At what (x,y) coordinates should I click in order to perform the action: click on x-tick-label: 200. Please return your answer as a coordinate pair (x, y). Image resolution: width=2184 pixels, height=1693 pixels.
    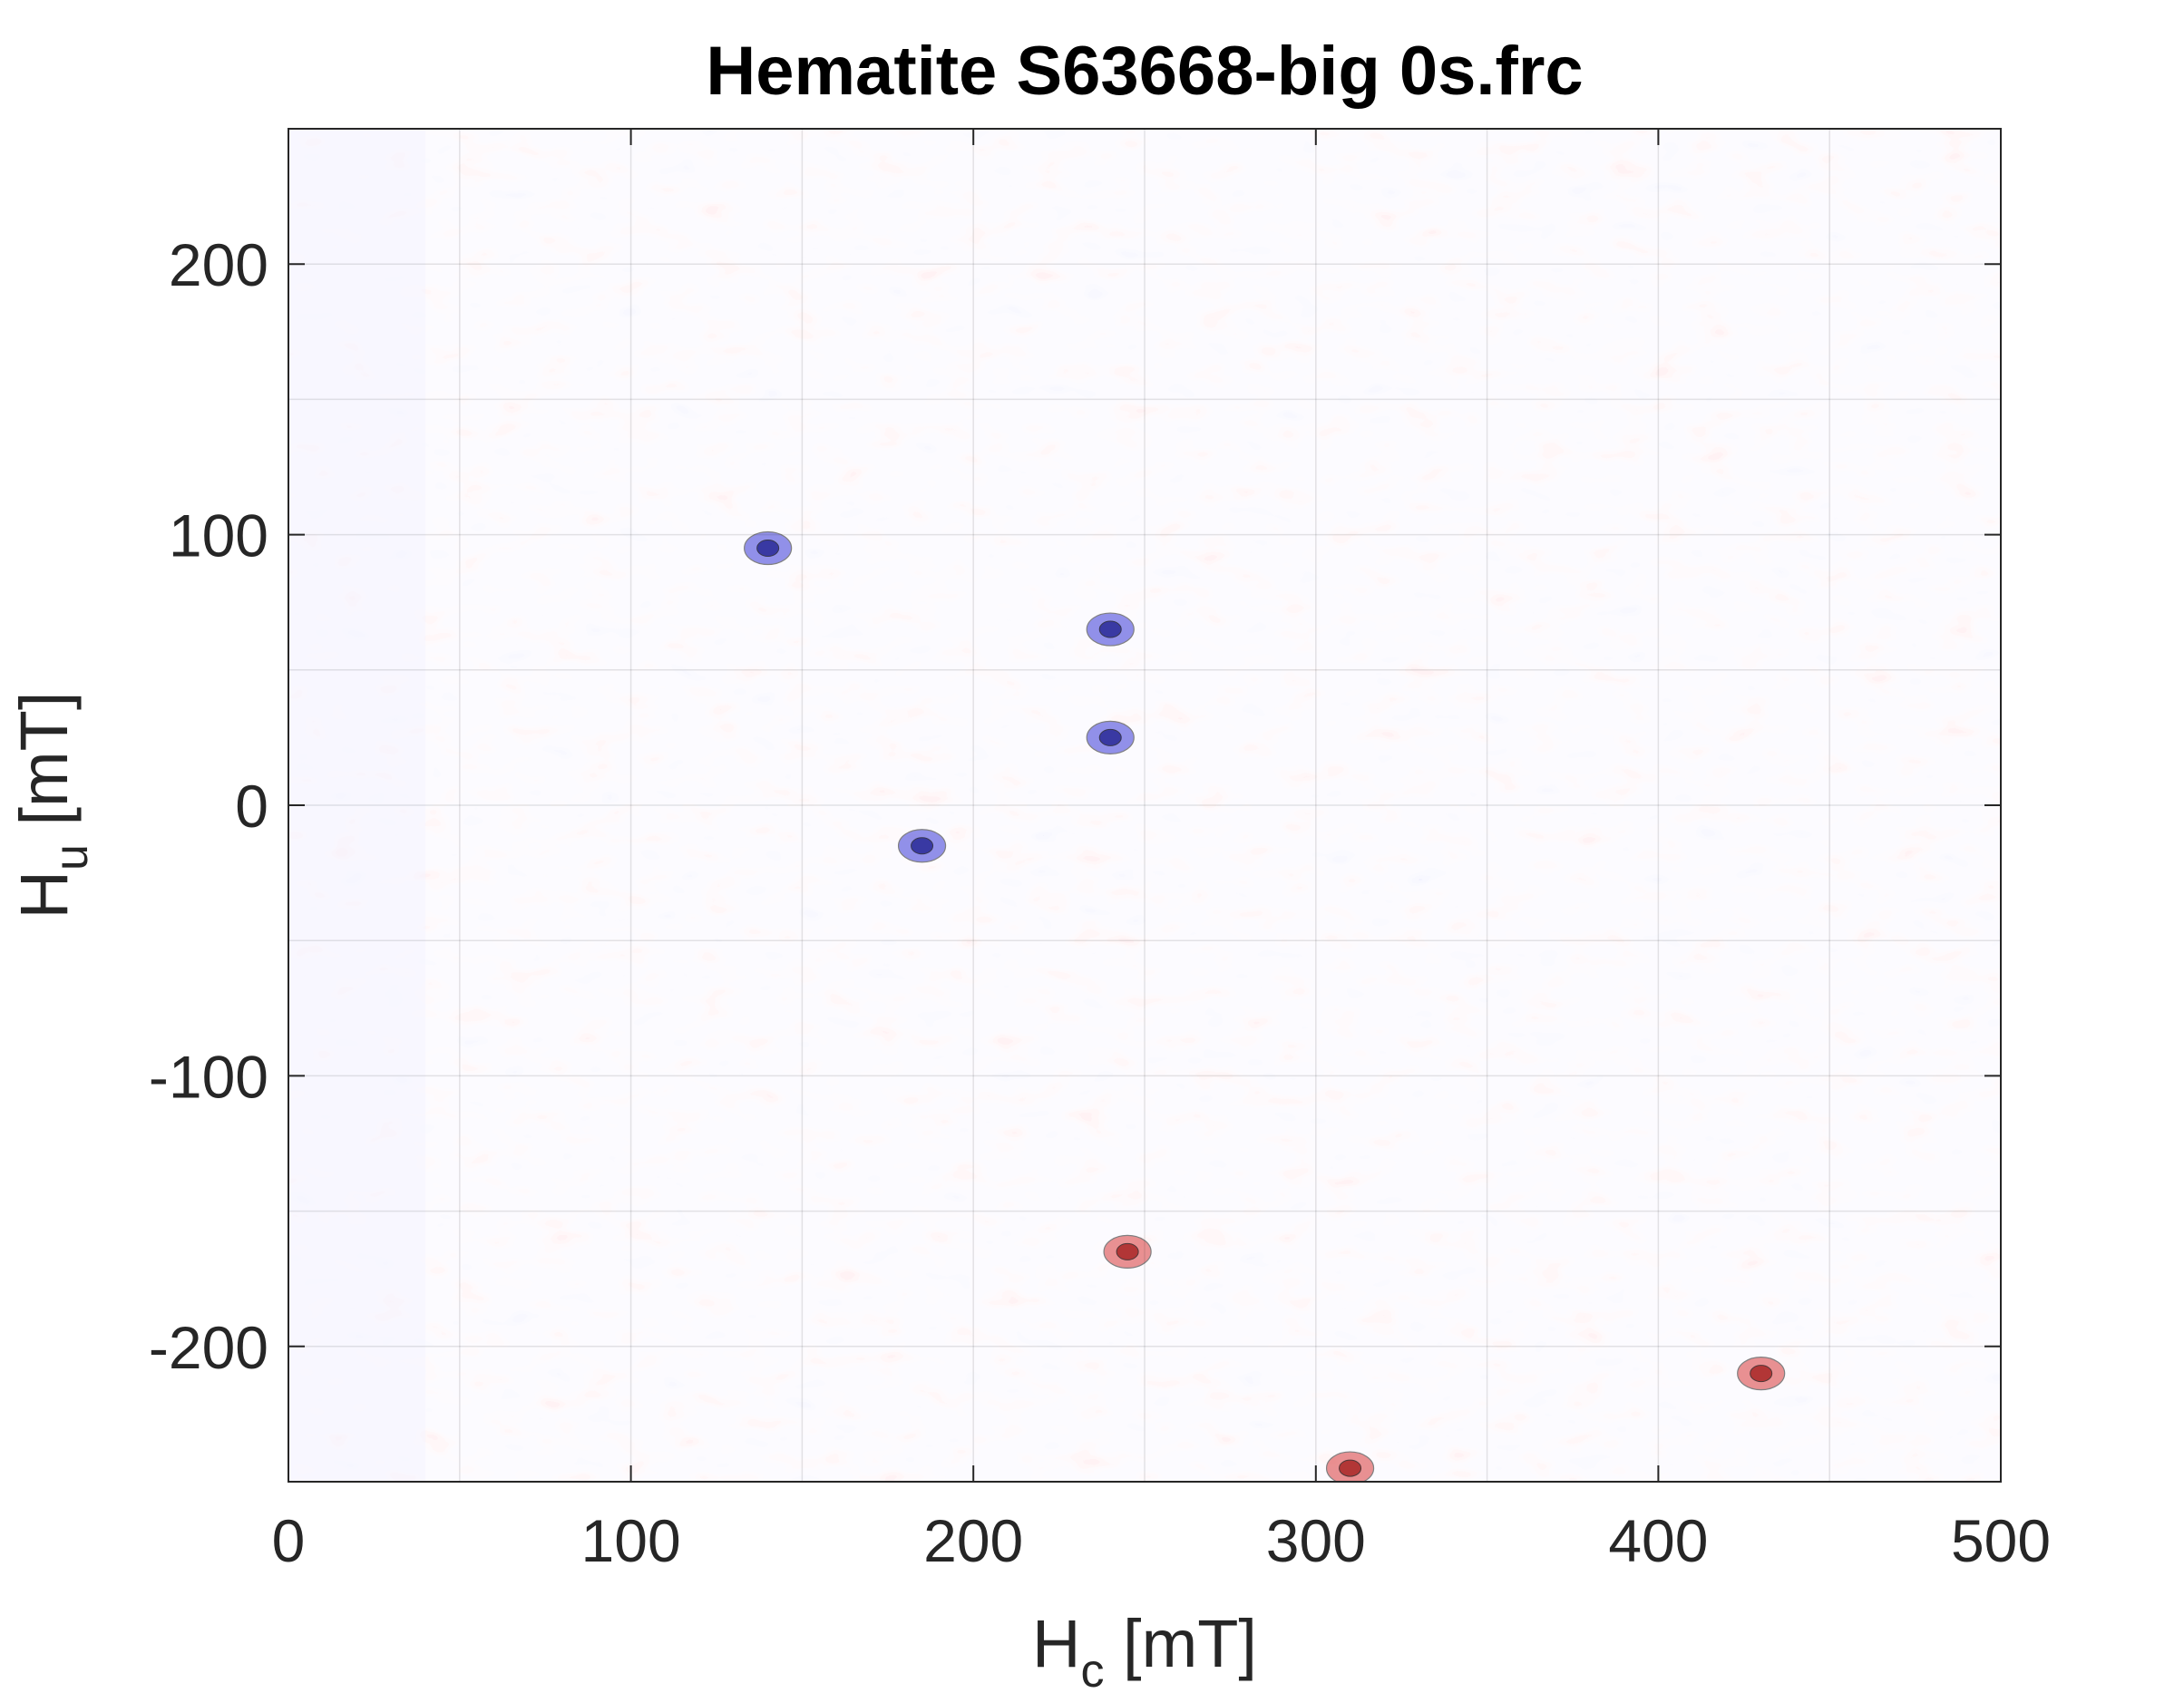
    Looking at the image, I should click on (973, 1540).